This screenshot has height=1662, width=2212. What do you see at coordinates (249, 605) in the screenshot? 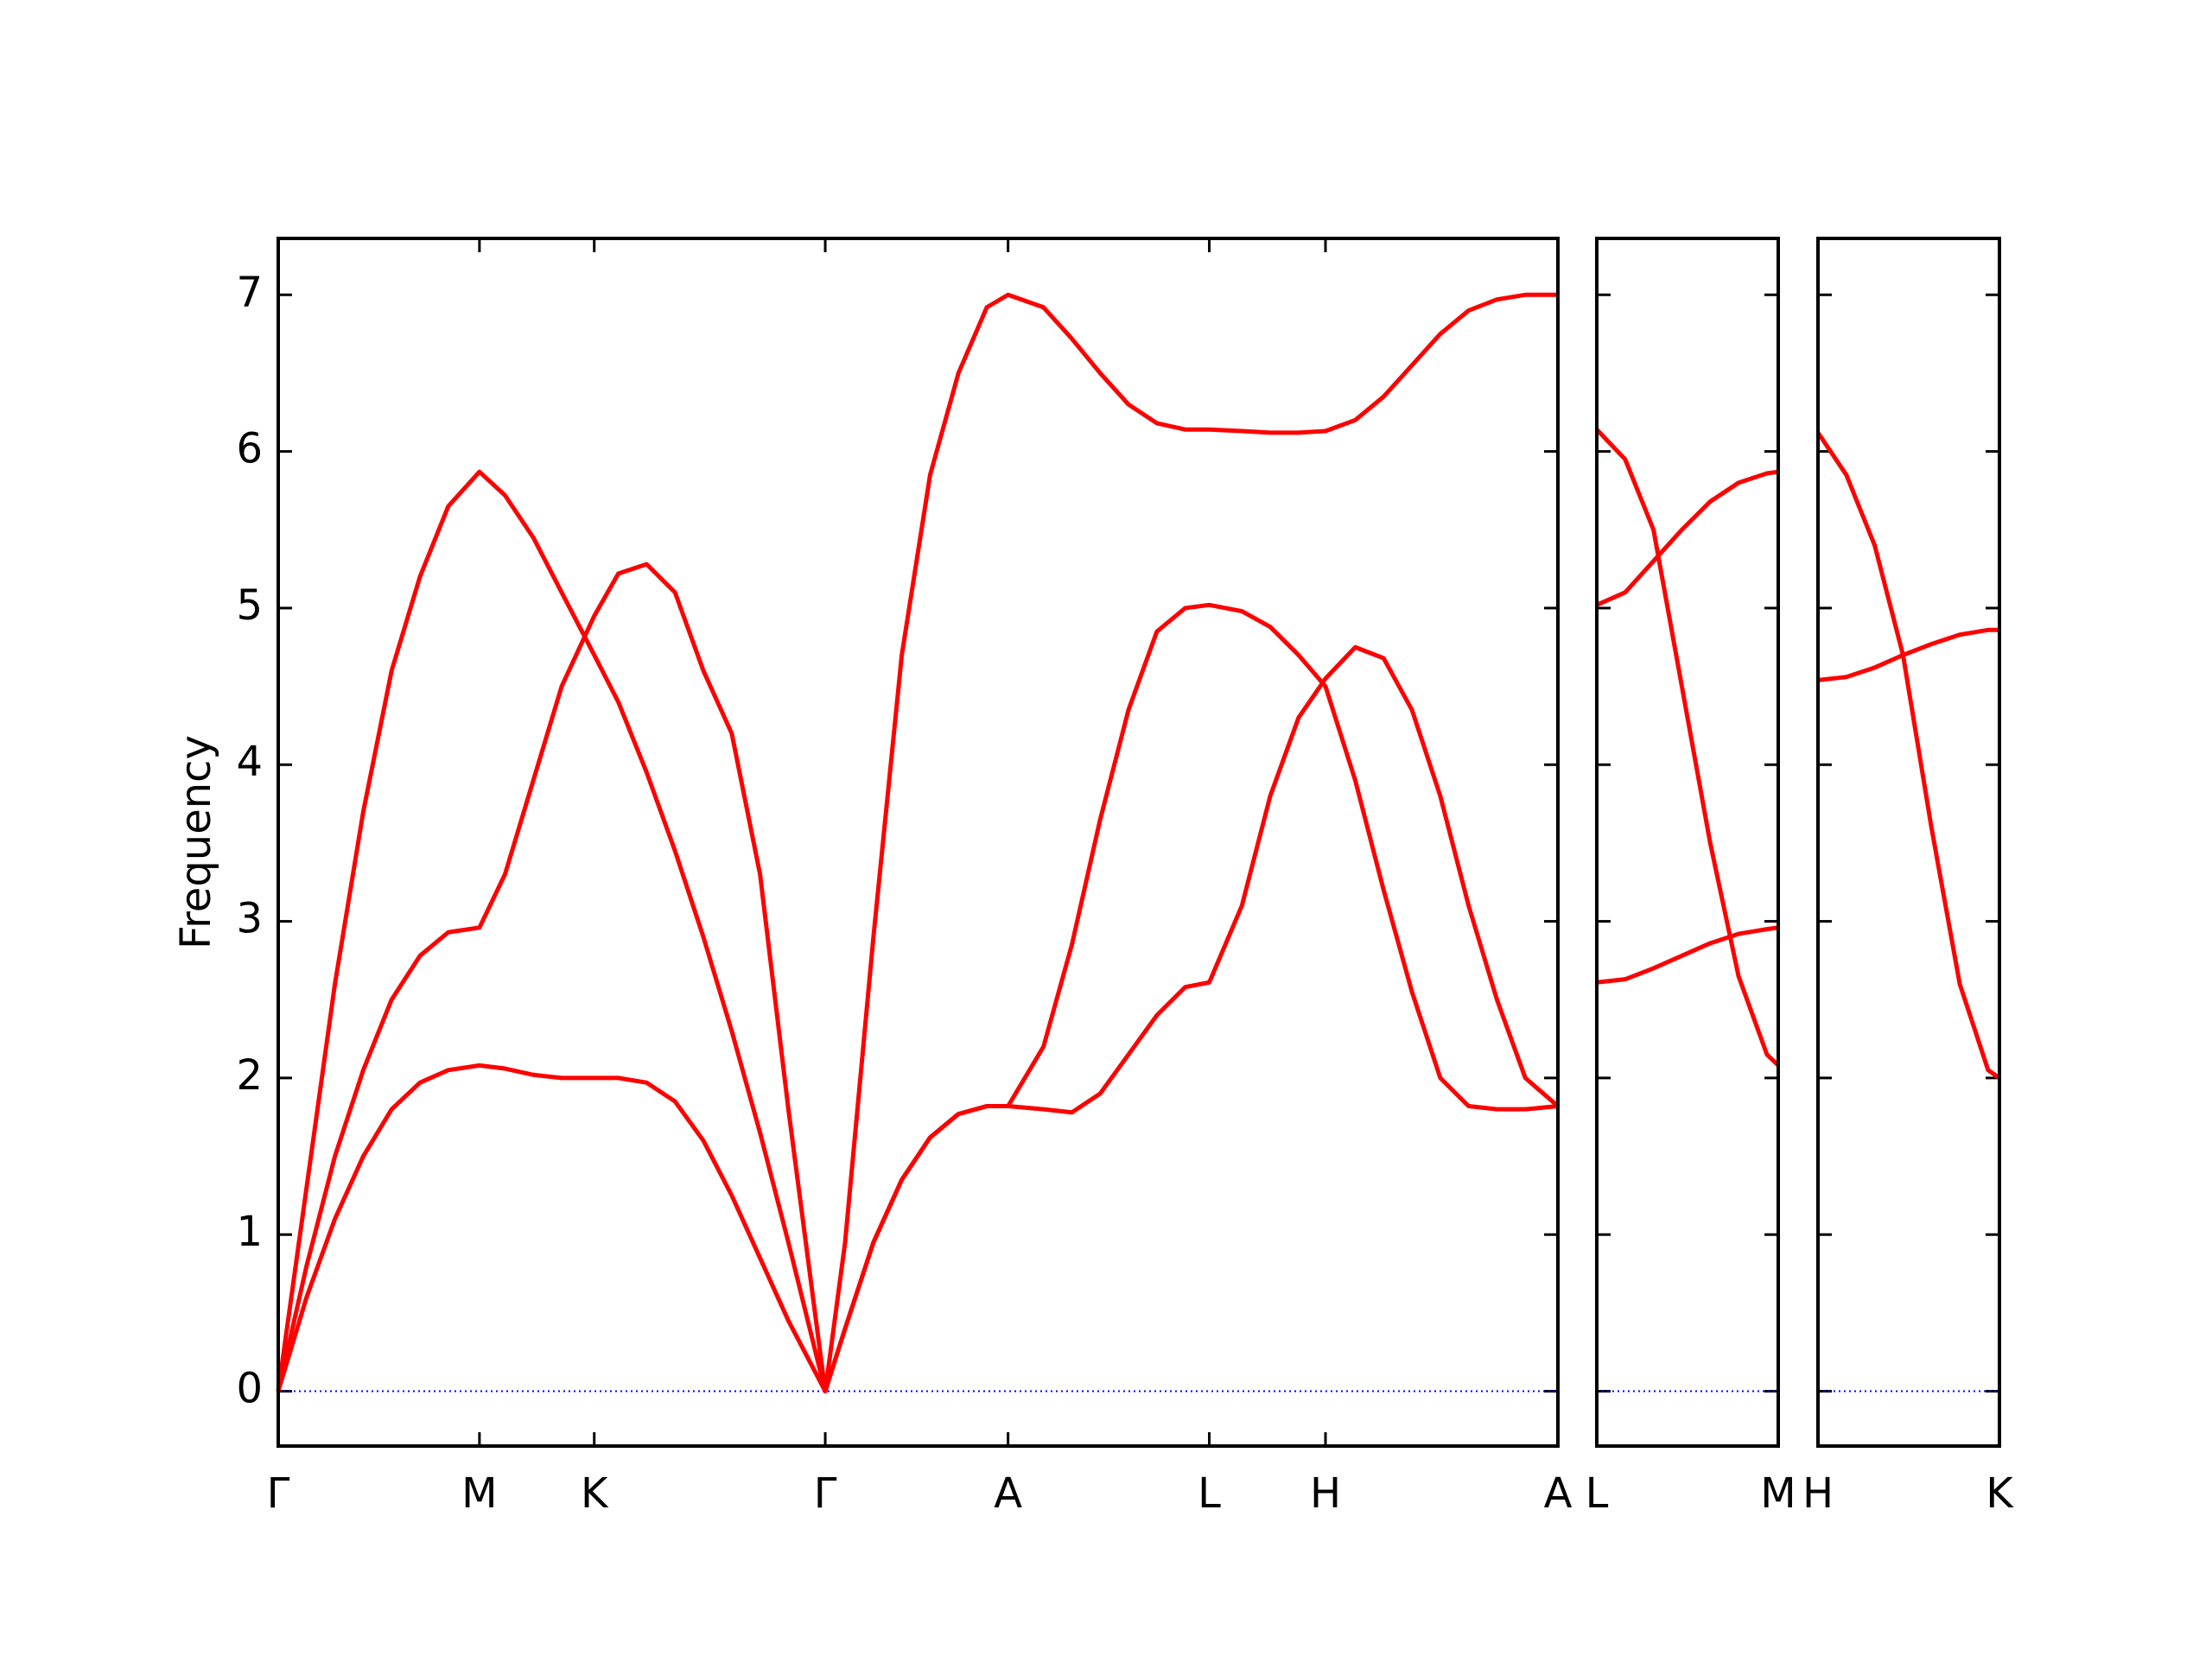
I see `y-tick-label: 5` at bounding box center [249, 605].